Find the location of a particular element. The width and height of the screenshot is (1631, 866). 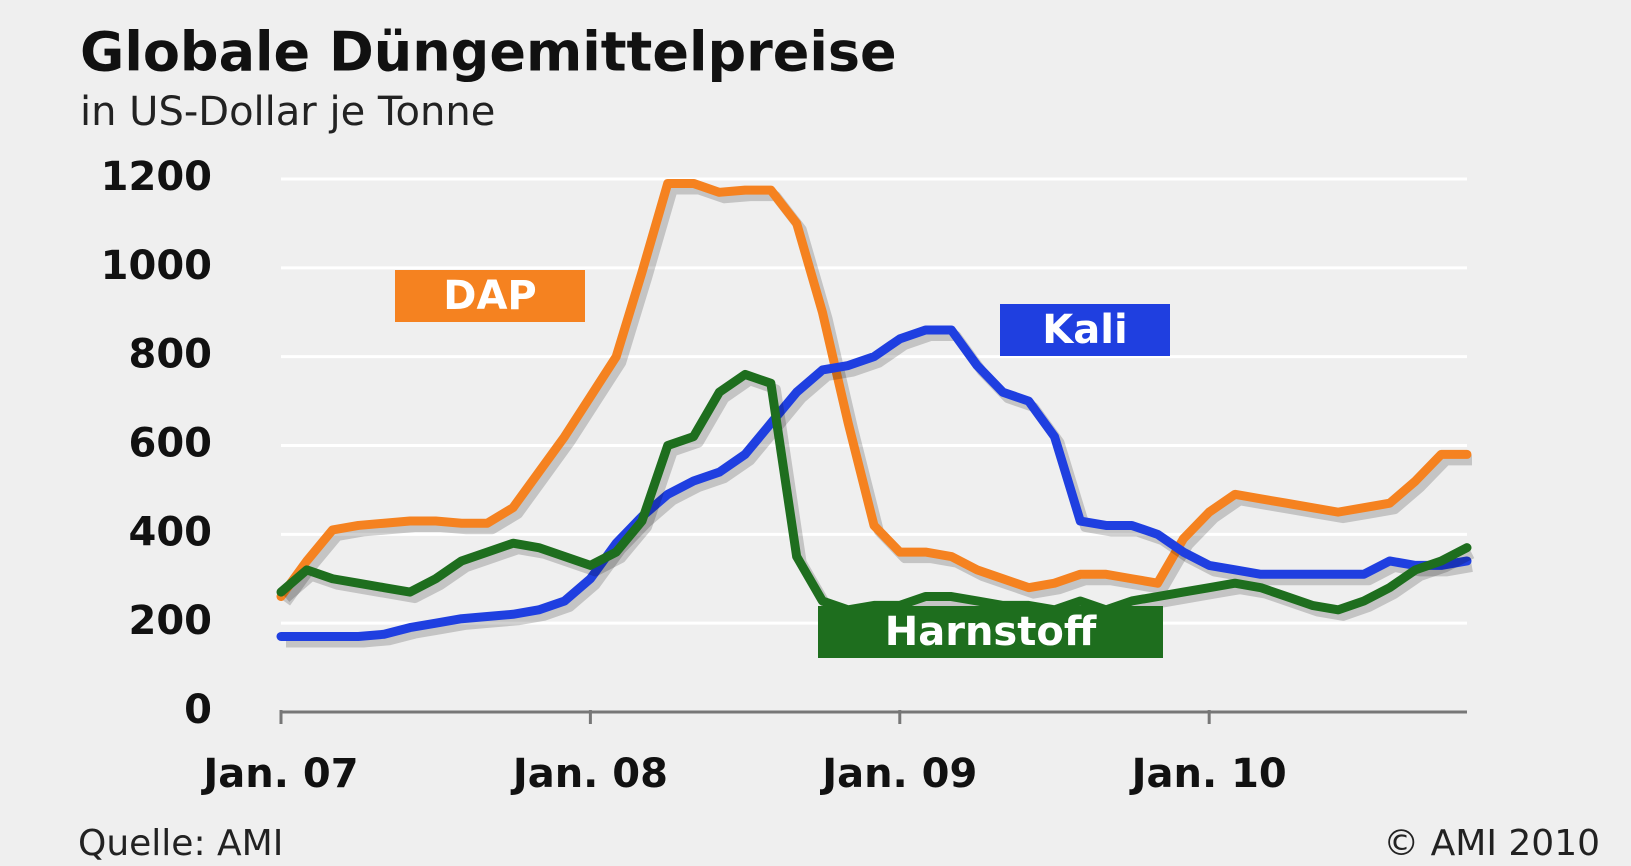

y-tick-label: 1000 is located at coordinates (156, 266).